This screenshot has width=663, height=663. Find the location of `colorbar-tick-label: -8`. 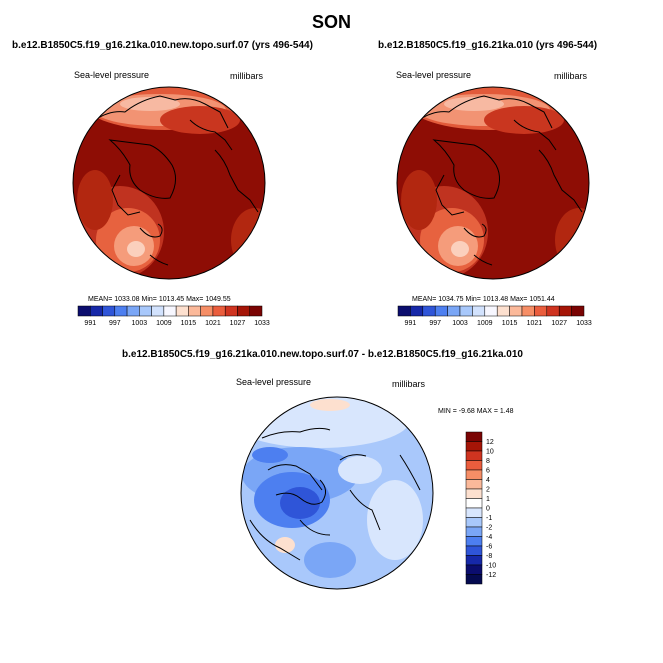

colorbar-tick-label: -8 is located at coordinates (489, 556).